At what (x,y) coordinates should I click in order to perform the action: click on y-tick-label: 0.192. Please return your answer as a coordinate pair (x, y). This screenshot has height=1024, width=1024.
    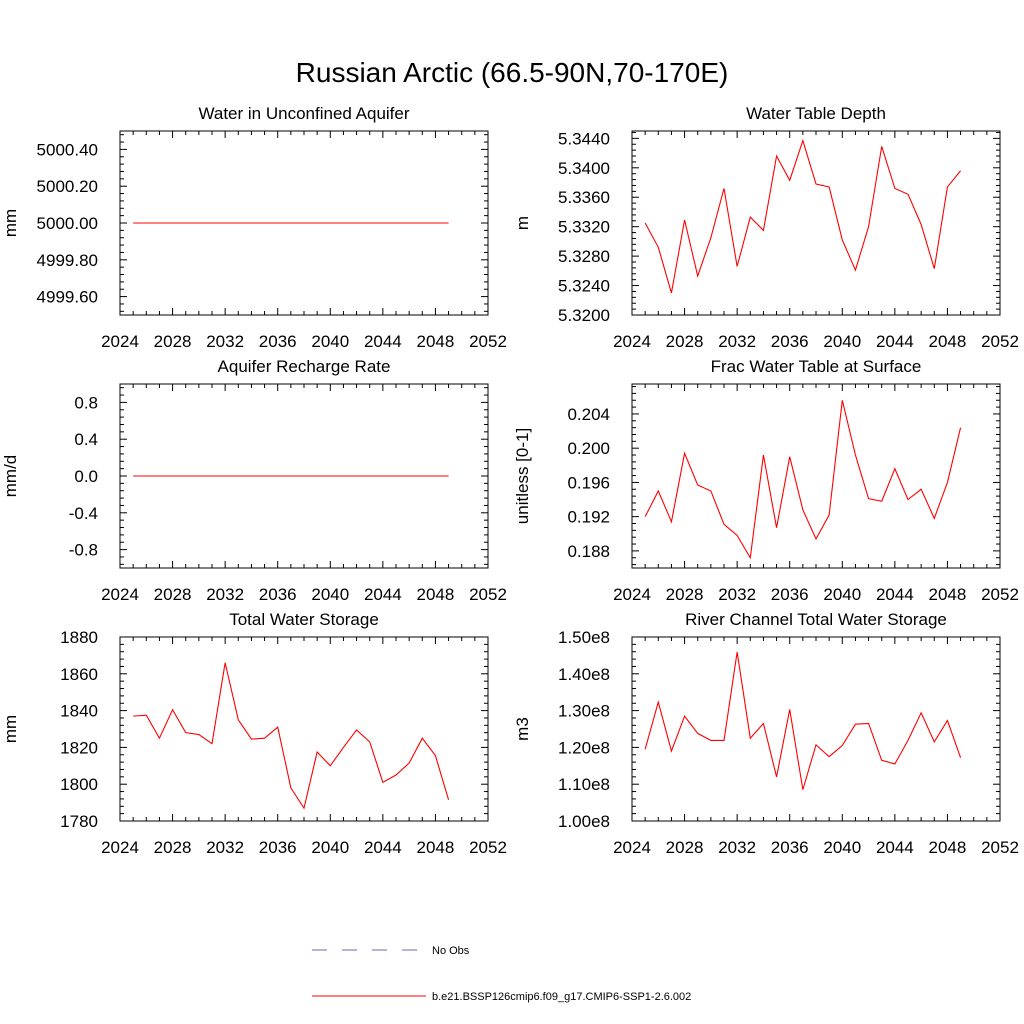
    Looking at the image, I should click on (588, 517).